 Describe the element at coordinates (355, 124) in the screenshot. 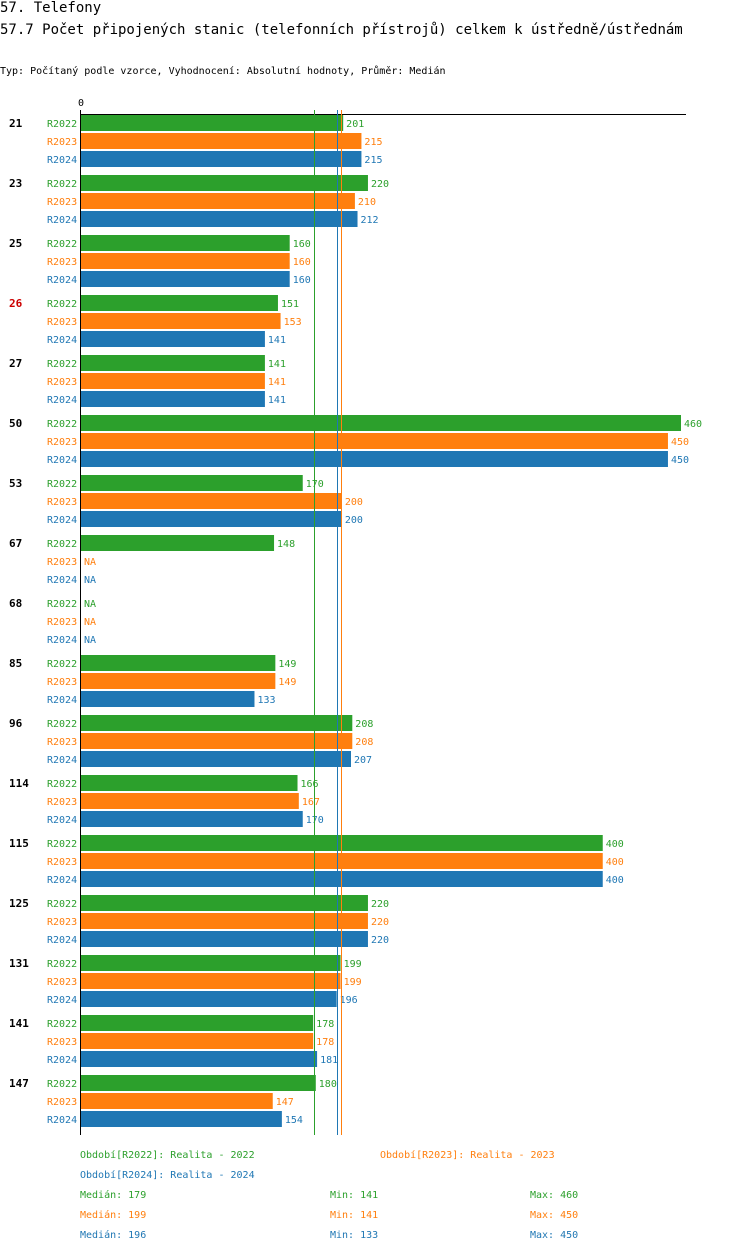

I see `data-label: 201` at that location.